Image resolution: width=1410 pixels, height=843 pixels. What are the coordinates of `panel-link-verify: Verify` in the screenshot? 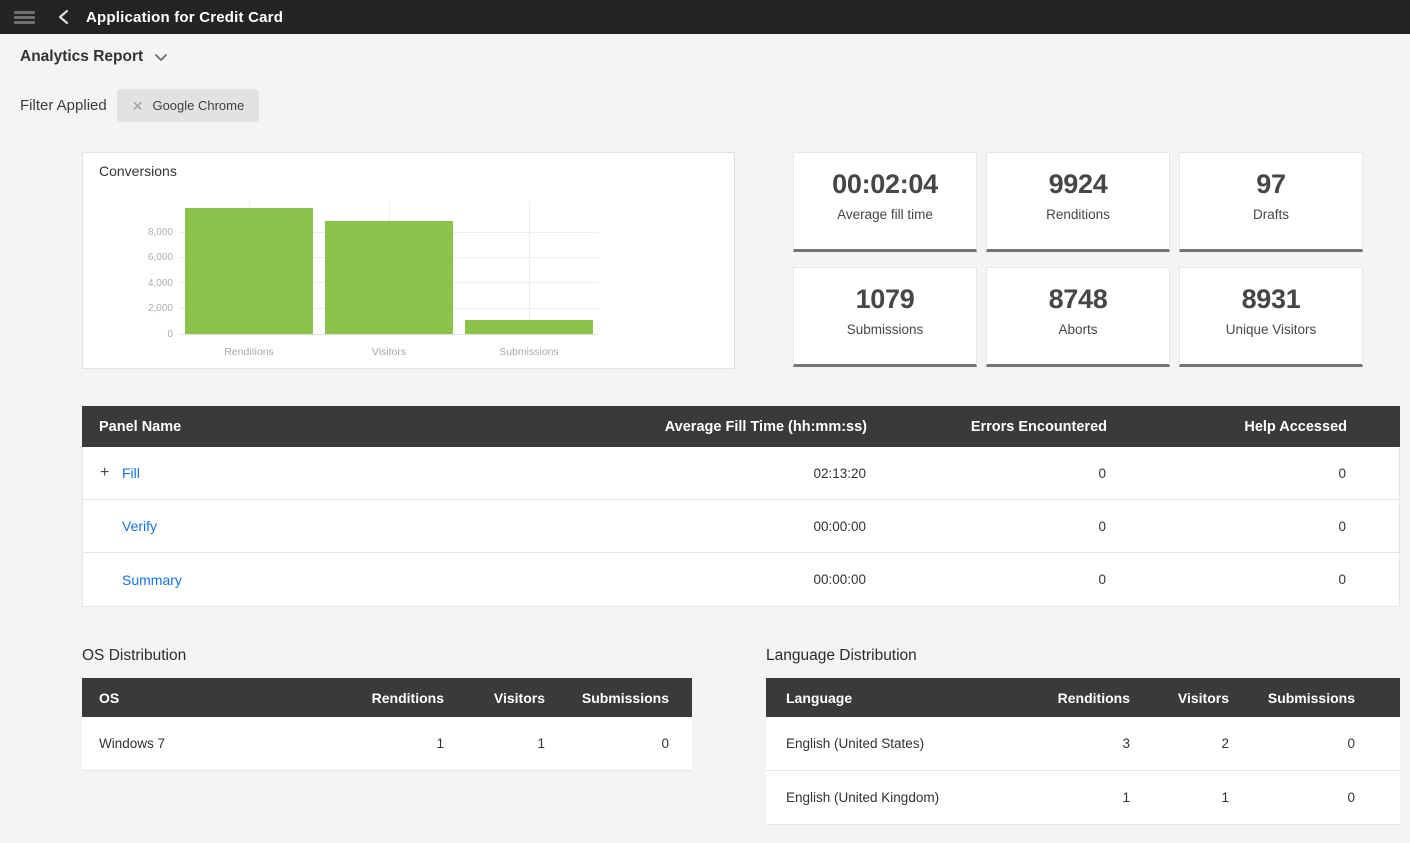 It's located at (140, 526).